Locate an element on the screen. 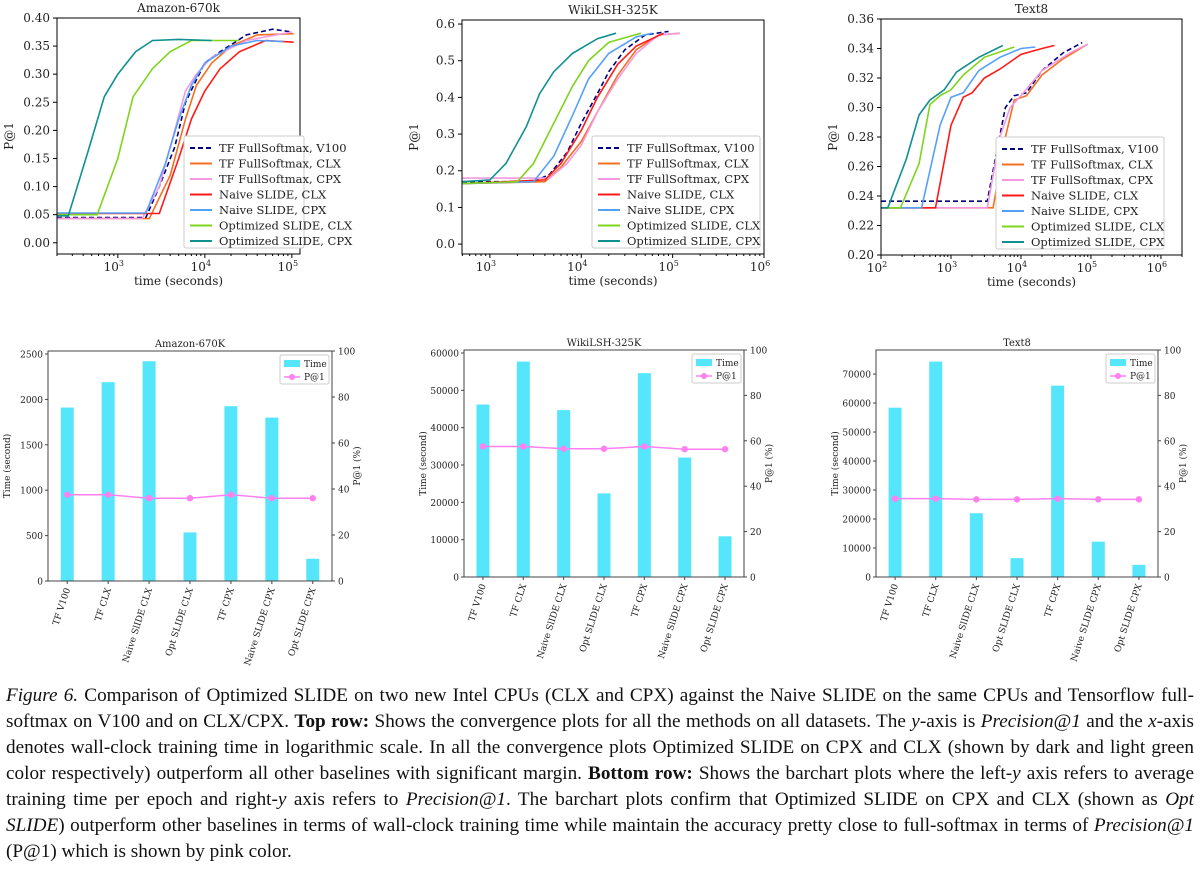  y-axis-label: P@1 is located at coordinates (414, 137).